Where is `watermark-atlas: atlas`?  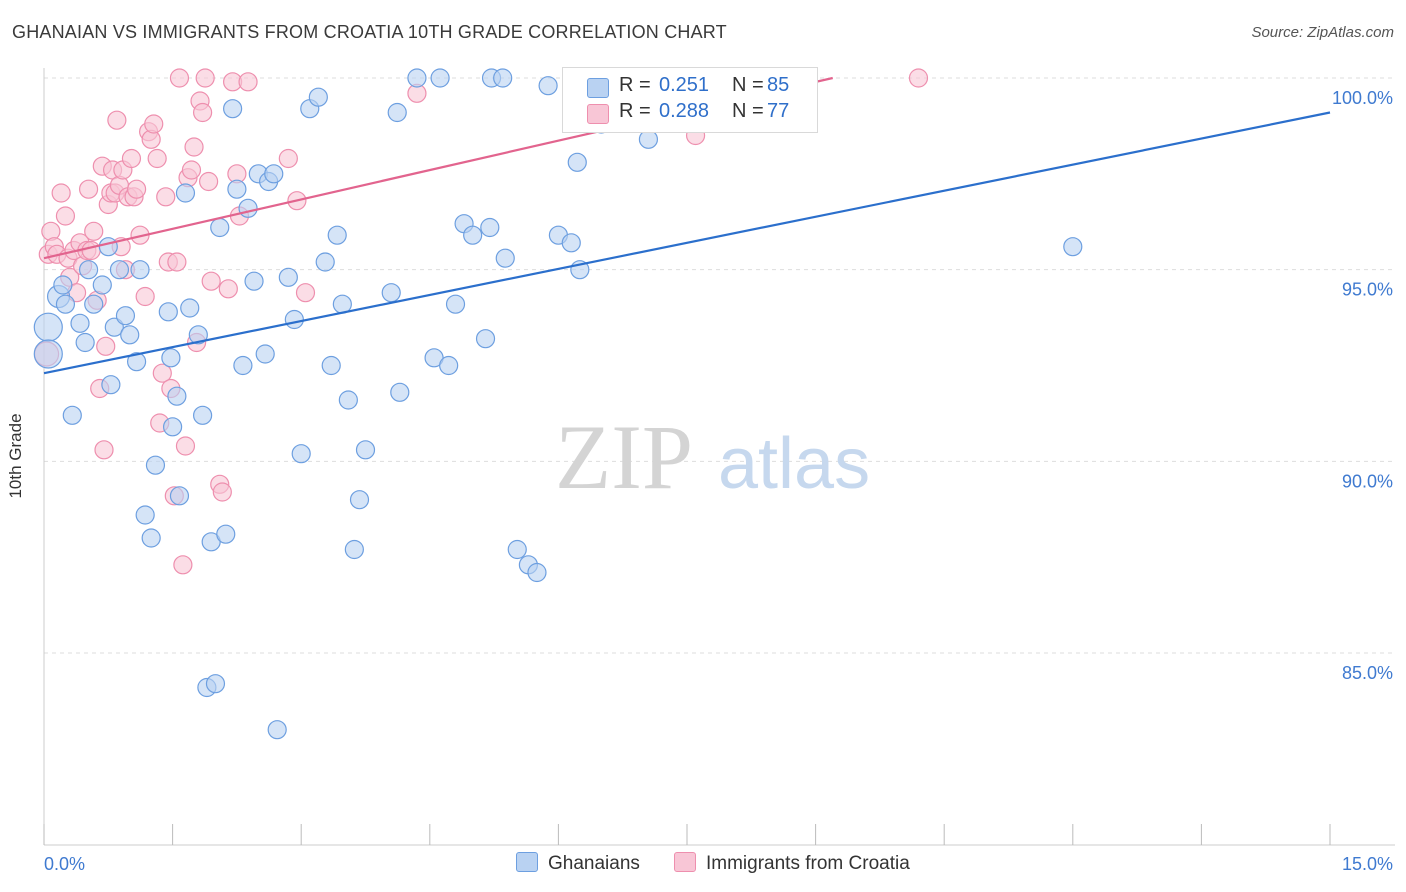 watermark-atlas: atlas is located at coordinates (794, 464).